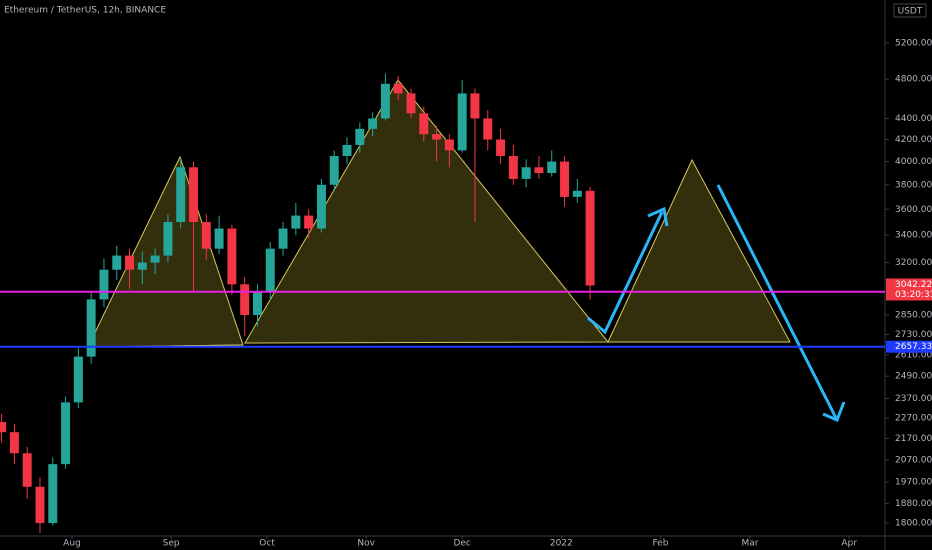 The width and height of the screenshot is (932, 550). Describe the element at coordinates (913, 504) in the screenshot. I see `y-tick-label: 1880.00` at that location.